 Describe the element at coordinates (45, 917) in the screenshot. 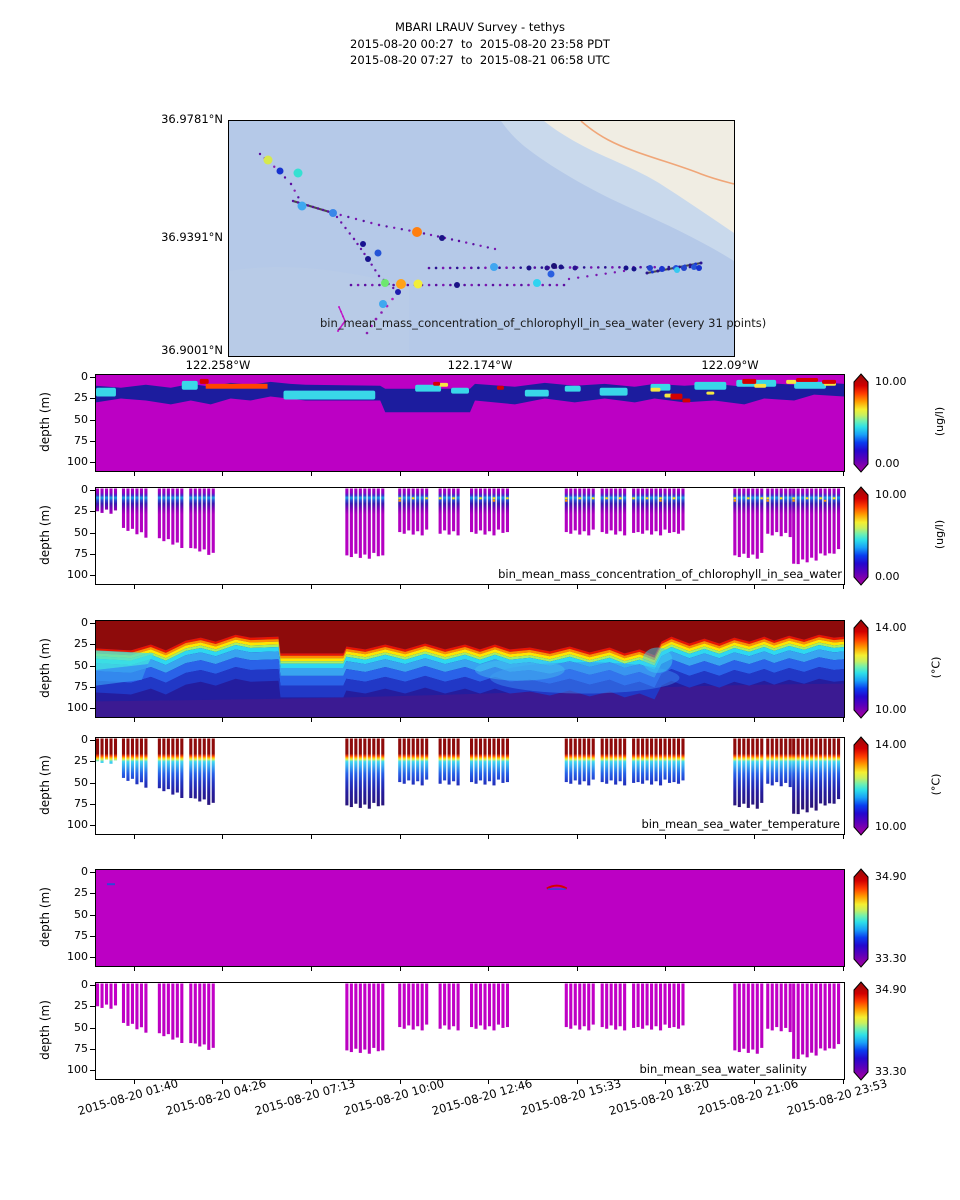

I see `depth-axis-label: depth (m)` at that location.